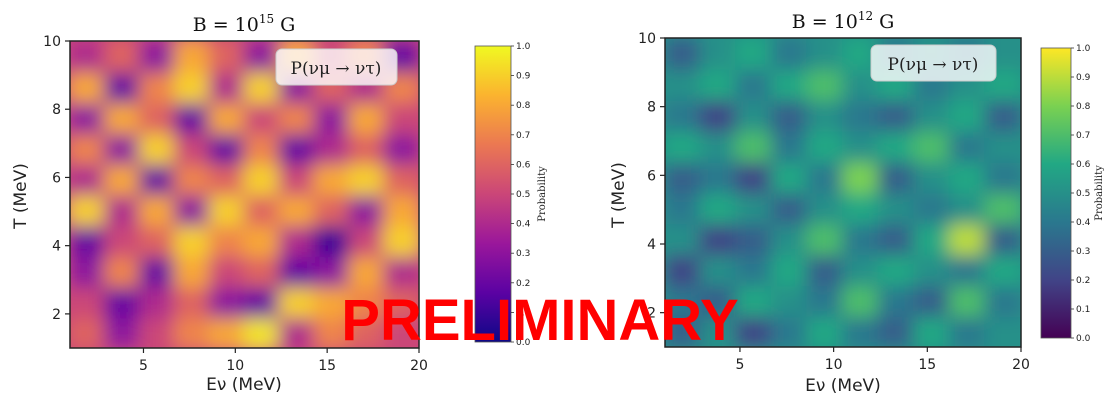  I want to click on colorbar-tick-label: 0.8, so click(523, 106).